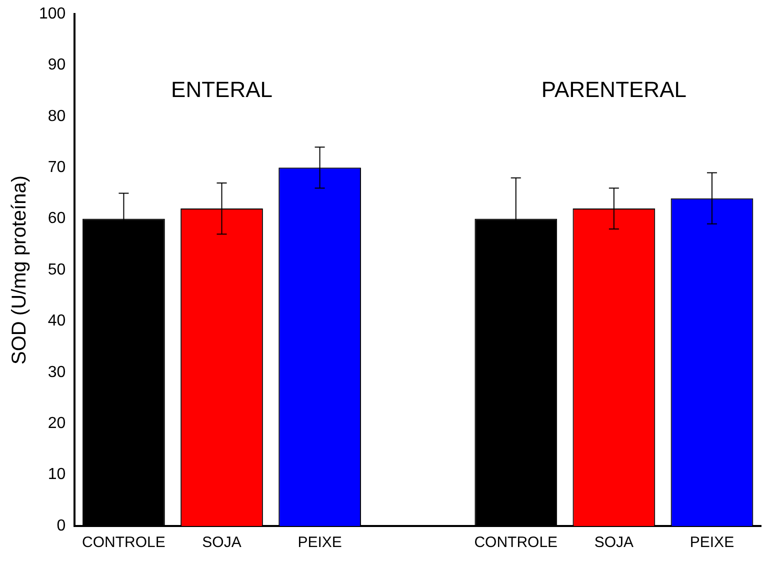 The image size is (765, 564). I want to click on y-tick-label: 80, so click(57, 116).